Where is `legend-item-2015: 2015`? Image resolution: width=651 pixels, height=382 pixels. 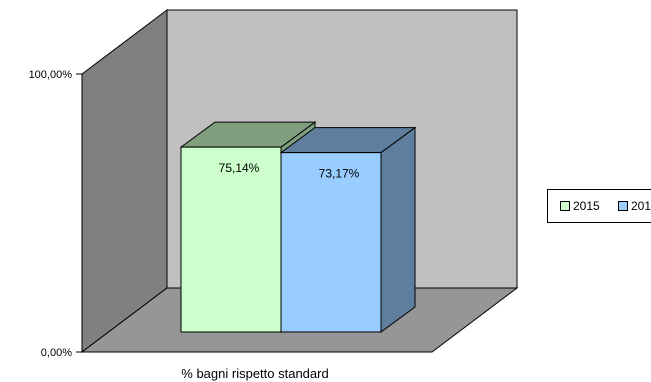
legend-item-2015: 2015 is located at coordinates (580, 206).